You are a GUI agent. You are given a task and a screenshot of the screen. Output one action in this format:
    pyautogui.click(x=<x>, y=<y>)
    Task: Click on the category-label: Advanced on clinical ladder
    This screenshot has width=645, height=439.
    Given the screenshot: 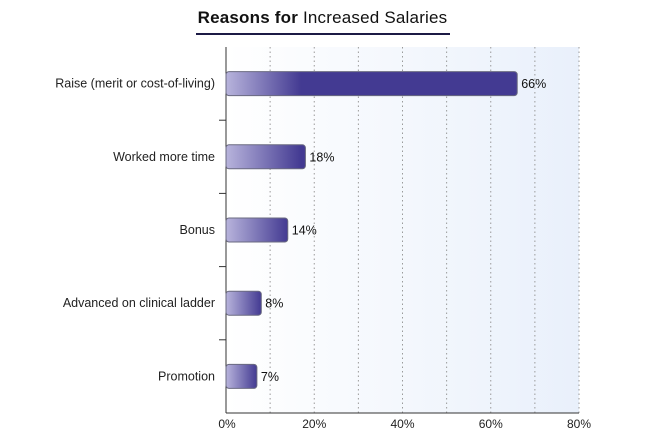 What is the action you would take?
    pyautogui.click(x=139, y=303)
    